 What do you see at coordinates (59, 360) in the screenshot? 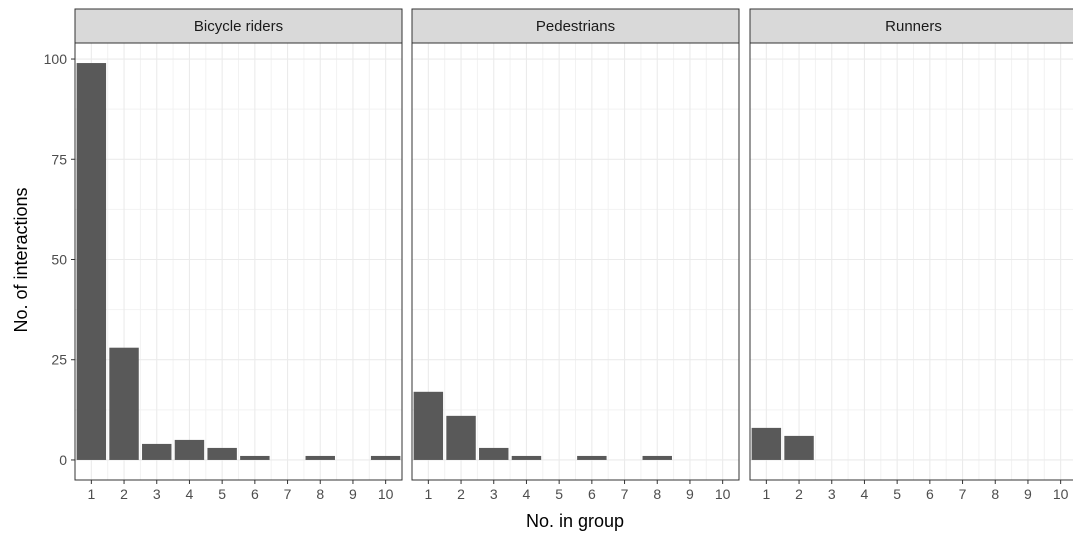
I see `y-tick-label: 25` at bounding box center [59, 360].